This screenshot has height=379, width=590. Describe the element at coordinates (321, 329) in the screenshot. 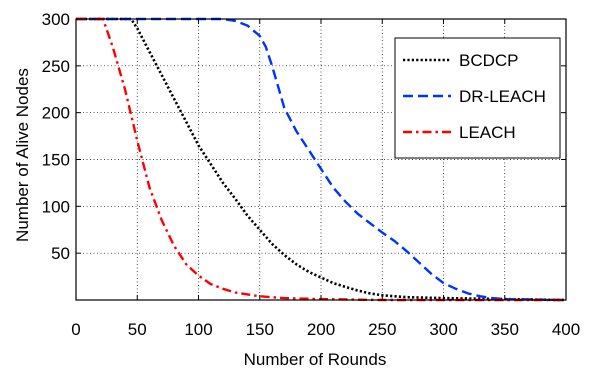

I see `x-tick-label: 200` at that location.